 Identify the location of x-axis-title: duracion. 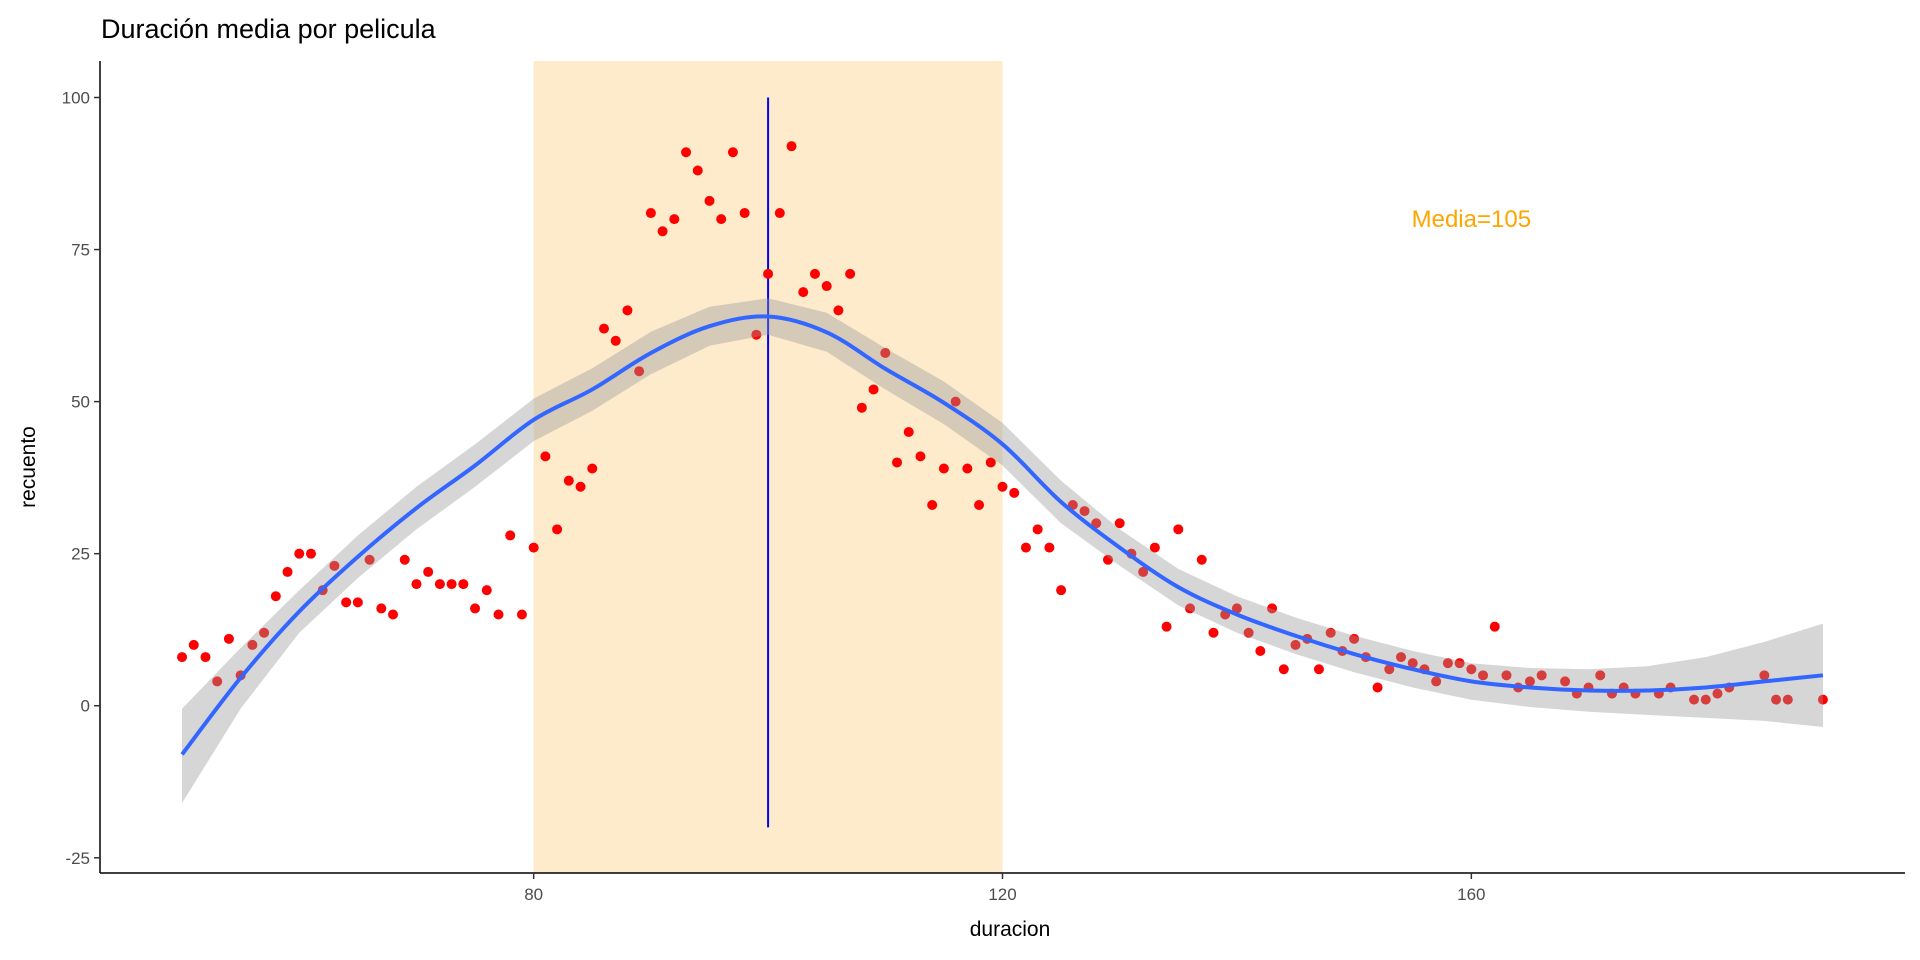
(1010, 929).